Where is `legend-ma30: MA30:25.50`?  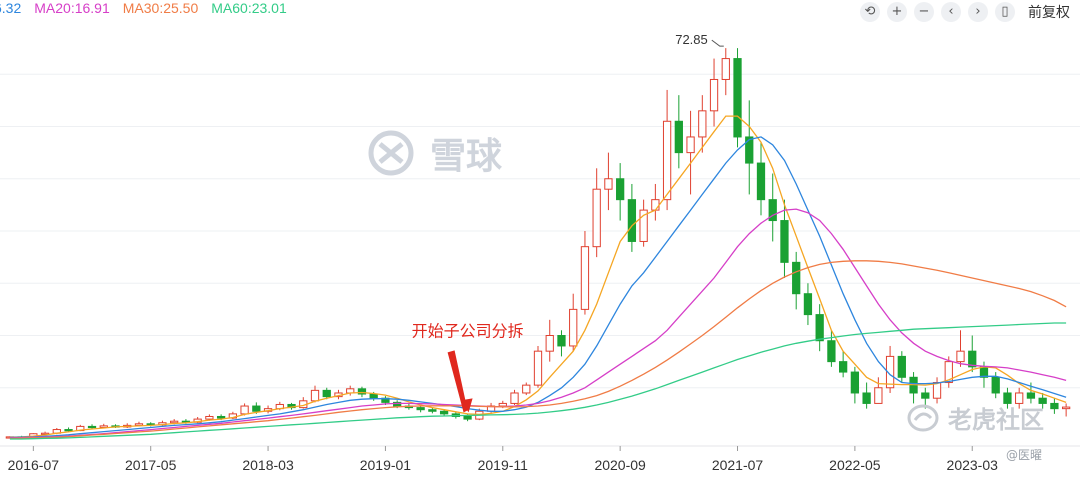
legend-ma30: MA30:25.50 is located at coordinates (160, 8).